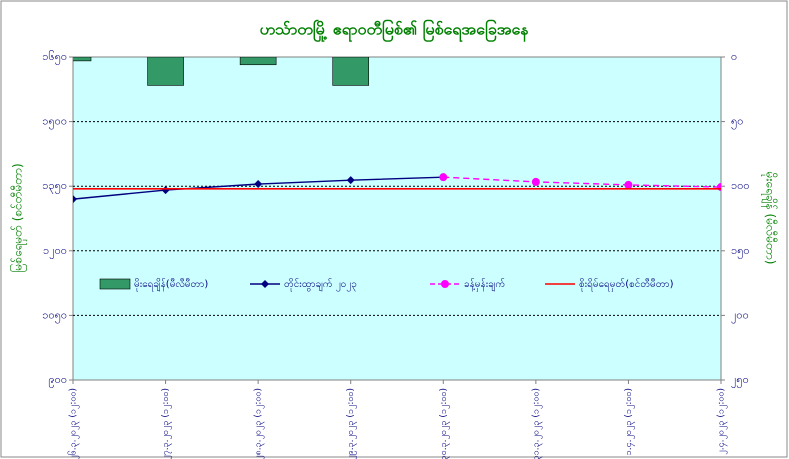 This screenshot has height=459, width=789. Describe the element at coordinates (54, 57) in the screenshot. I see `y-tick-label: ၁၆၅၀` at that location.